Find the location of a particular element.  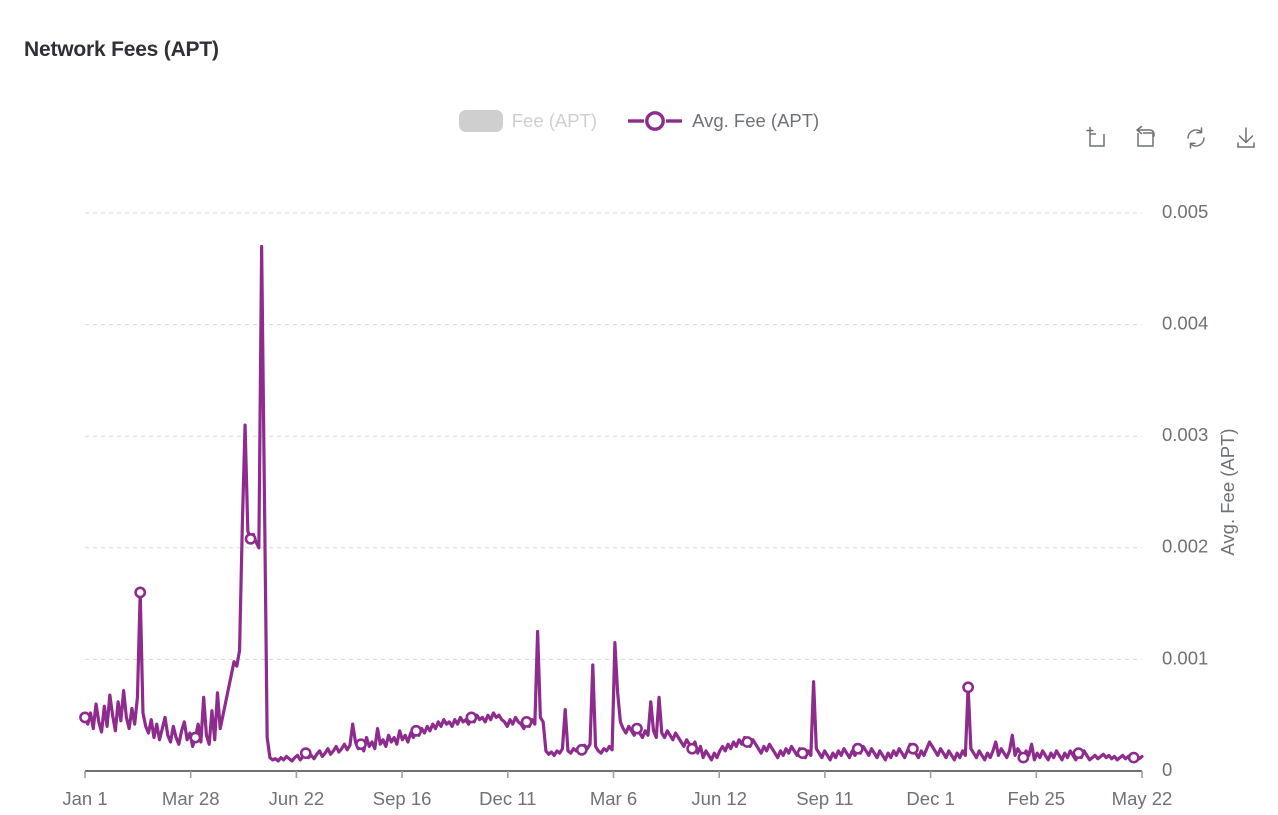

legend-swatch-avg-fee is located at coordinates (655, 121).